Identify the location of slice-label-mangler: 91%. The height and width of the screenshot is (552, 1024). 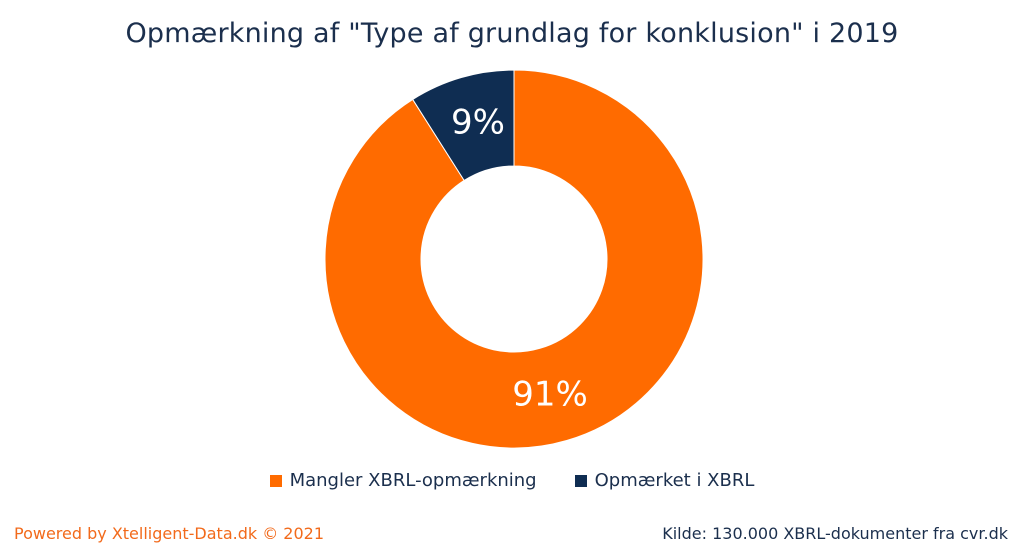
(550, 395).